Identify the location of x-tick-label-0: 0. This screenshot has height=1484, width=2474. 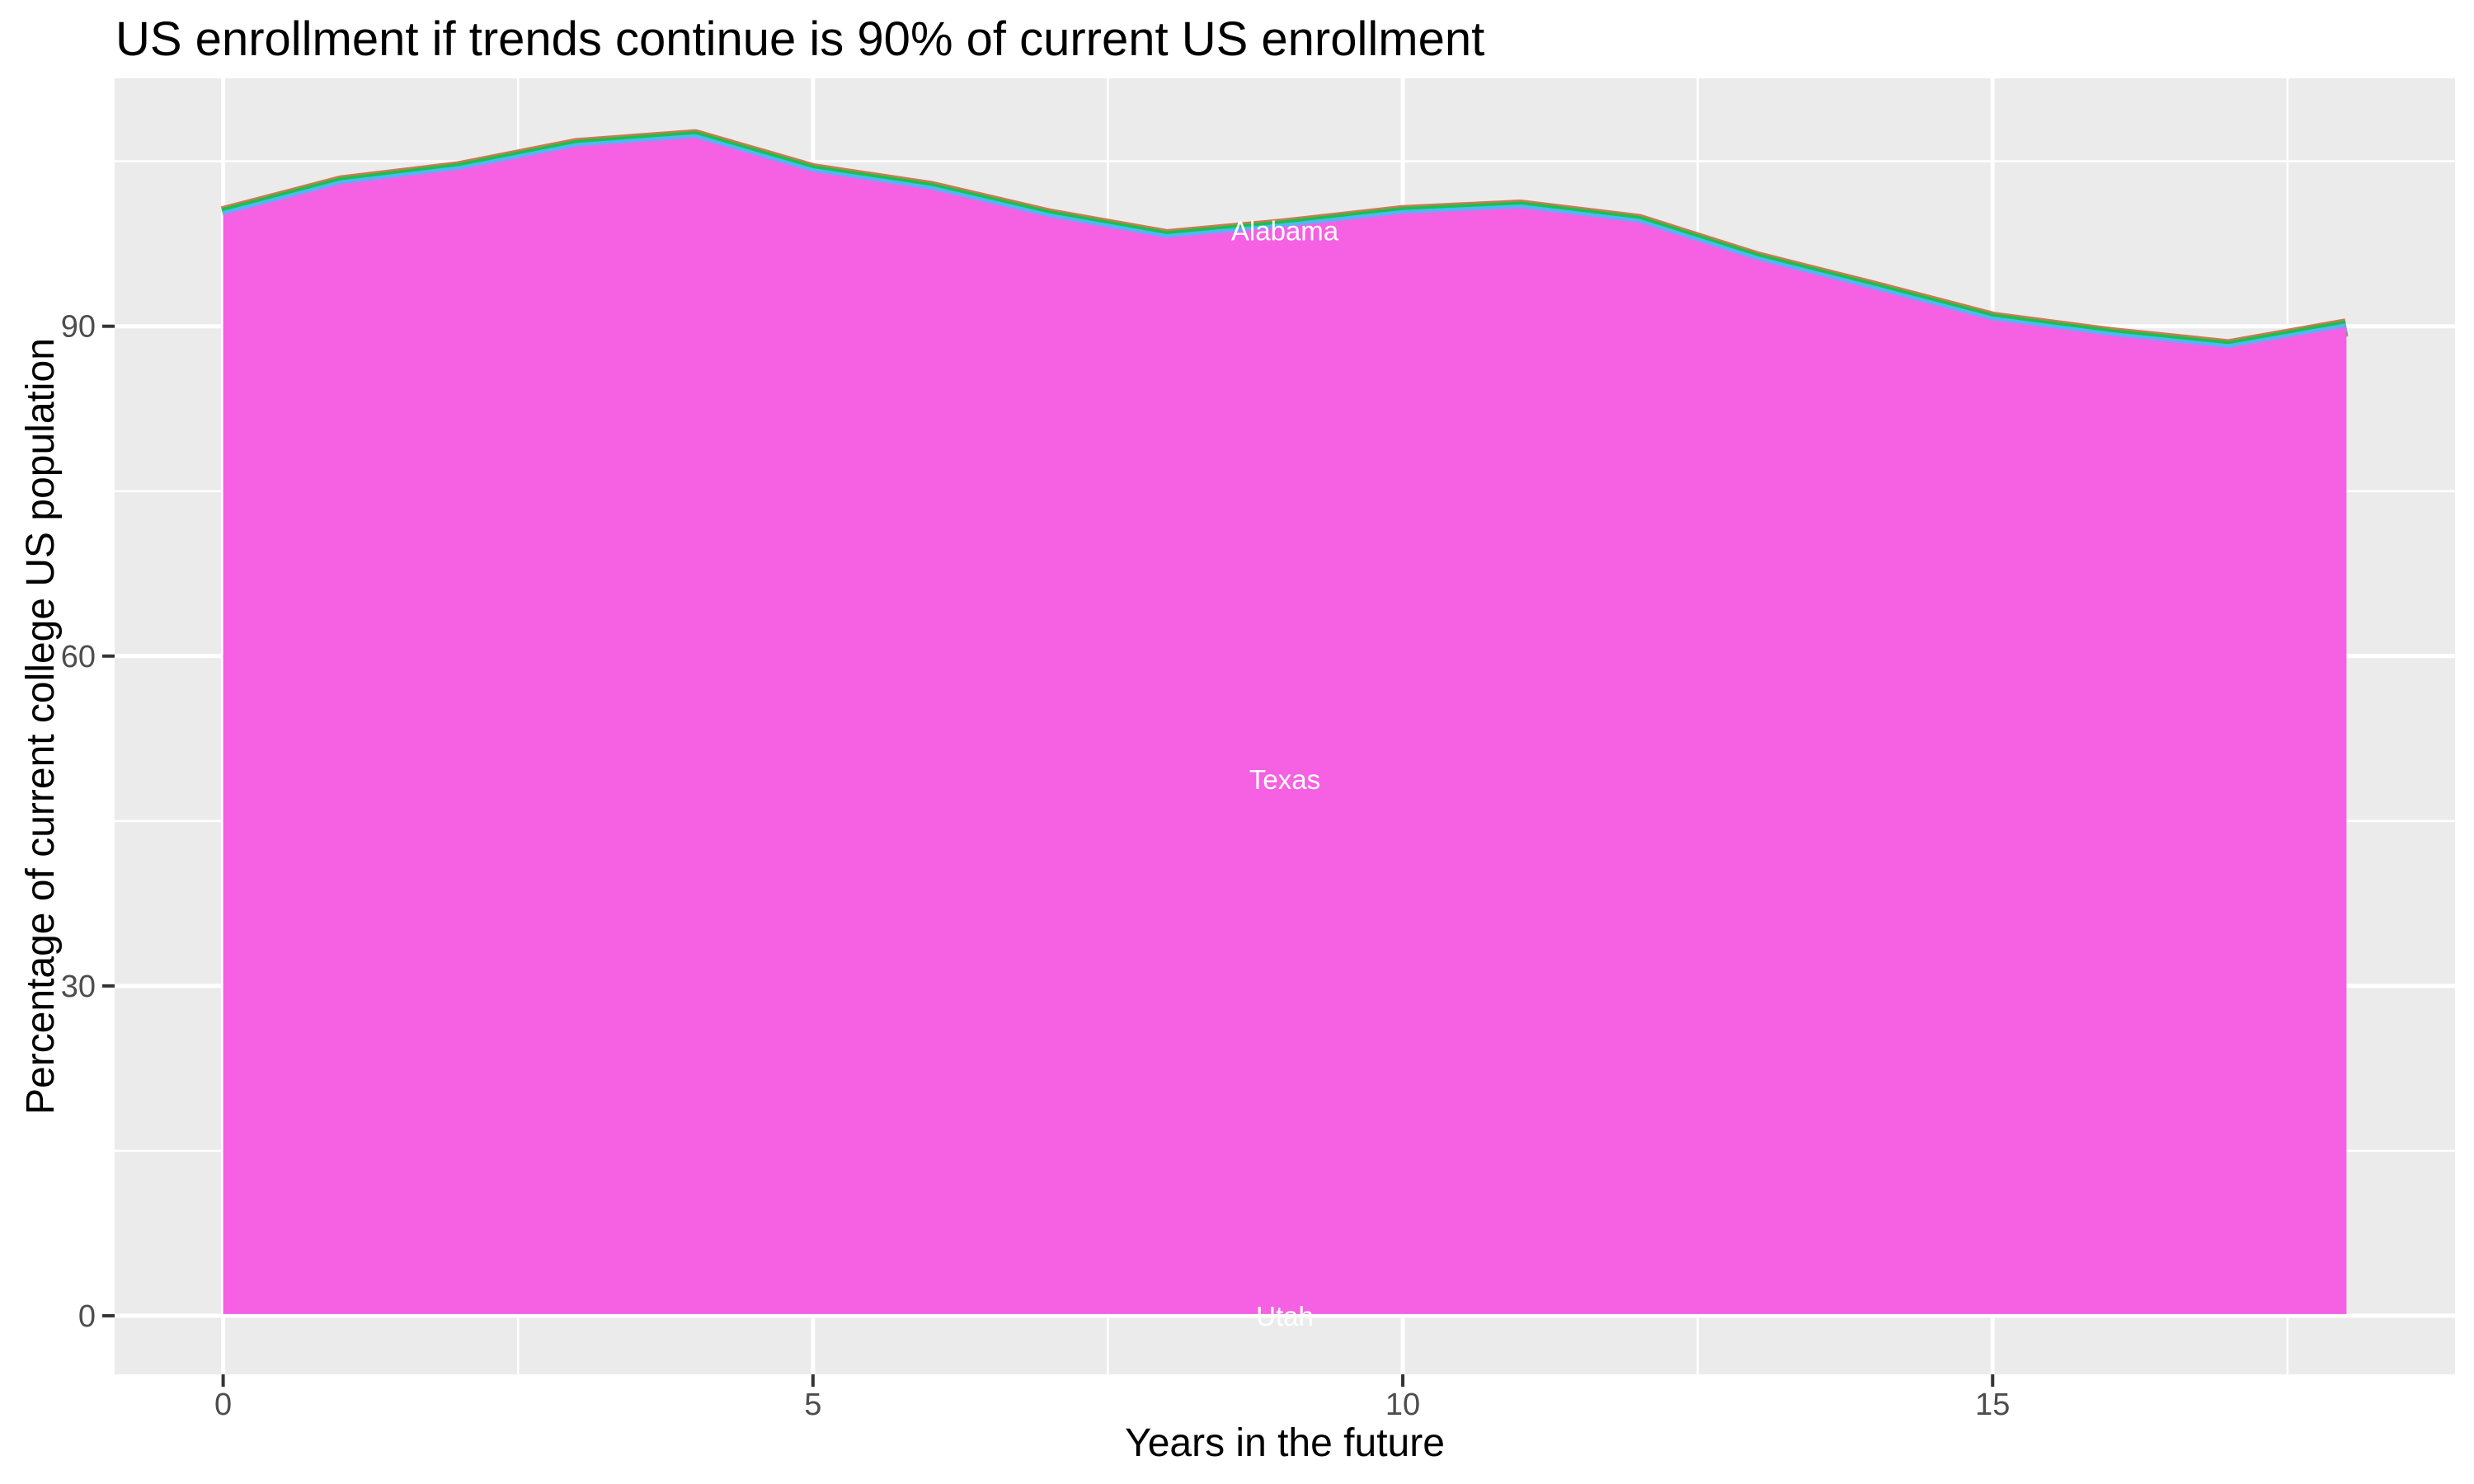
(223, 1405).